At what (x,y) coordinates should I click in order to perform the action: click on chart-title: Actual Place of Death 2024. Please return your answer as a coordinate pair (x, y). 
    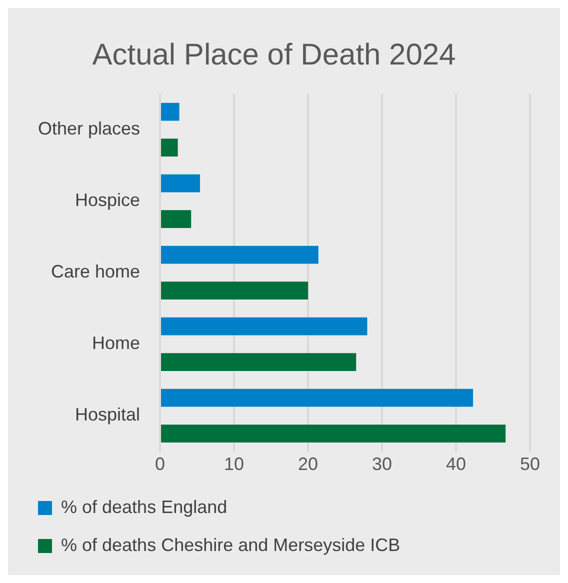
    Looking at the image, I should click on (274, 55).